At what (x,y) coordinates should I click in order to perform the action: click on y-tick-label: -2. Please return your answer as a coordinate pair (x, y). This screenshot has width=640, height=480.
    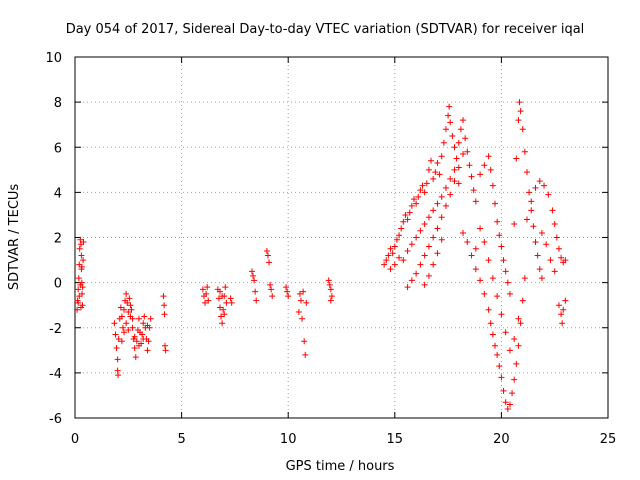
    Looking at the image, I should click on (55, 329).